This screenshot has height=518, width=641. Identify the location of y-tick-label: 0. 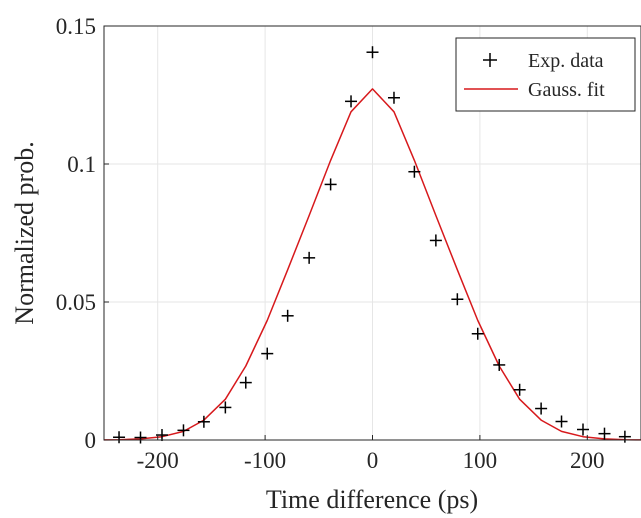
(91, 440).